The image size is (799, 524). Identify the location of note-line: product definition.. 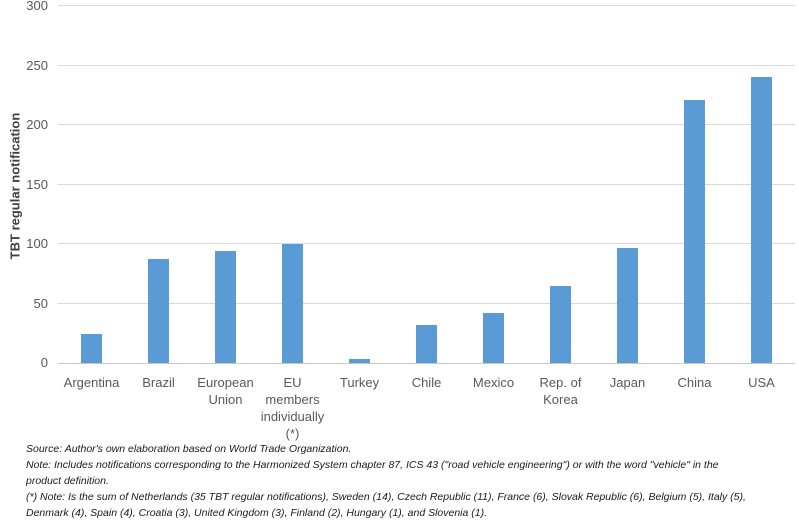
(67, 481).